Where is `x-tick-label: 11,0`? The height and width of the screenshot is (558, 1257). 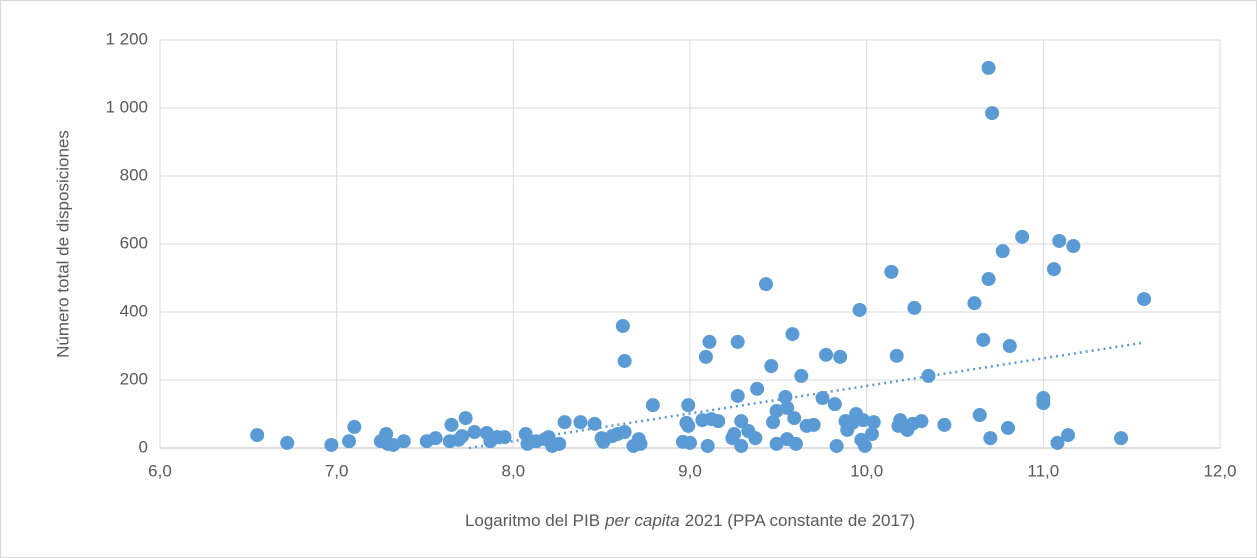 x-tick-label: 11,0 is located at coordinates (1043, 470).